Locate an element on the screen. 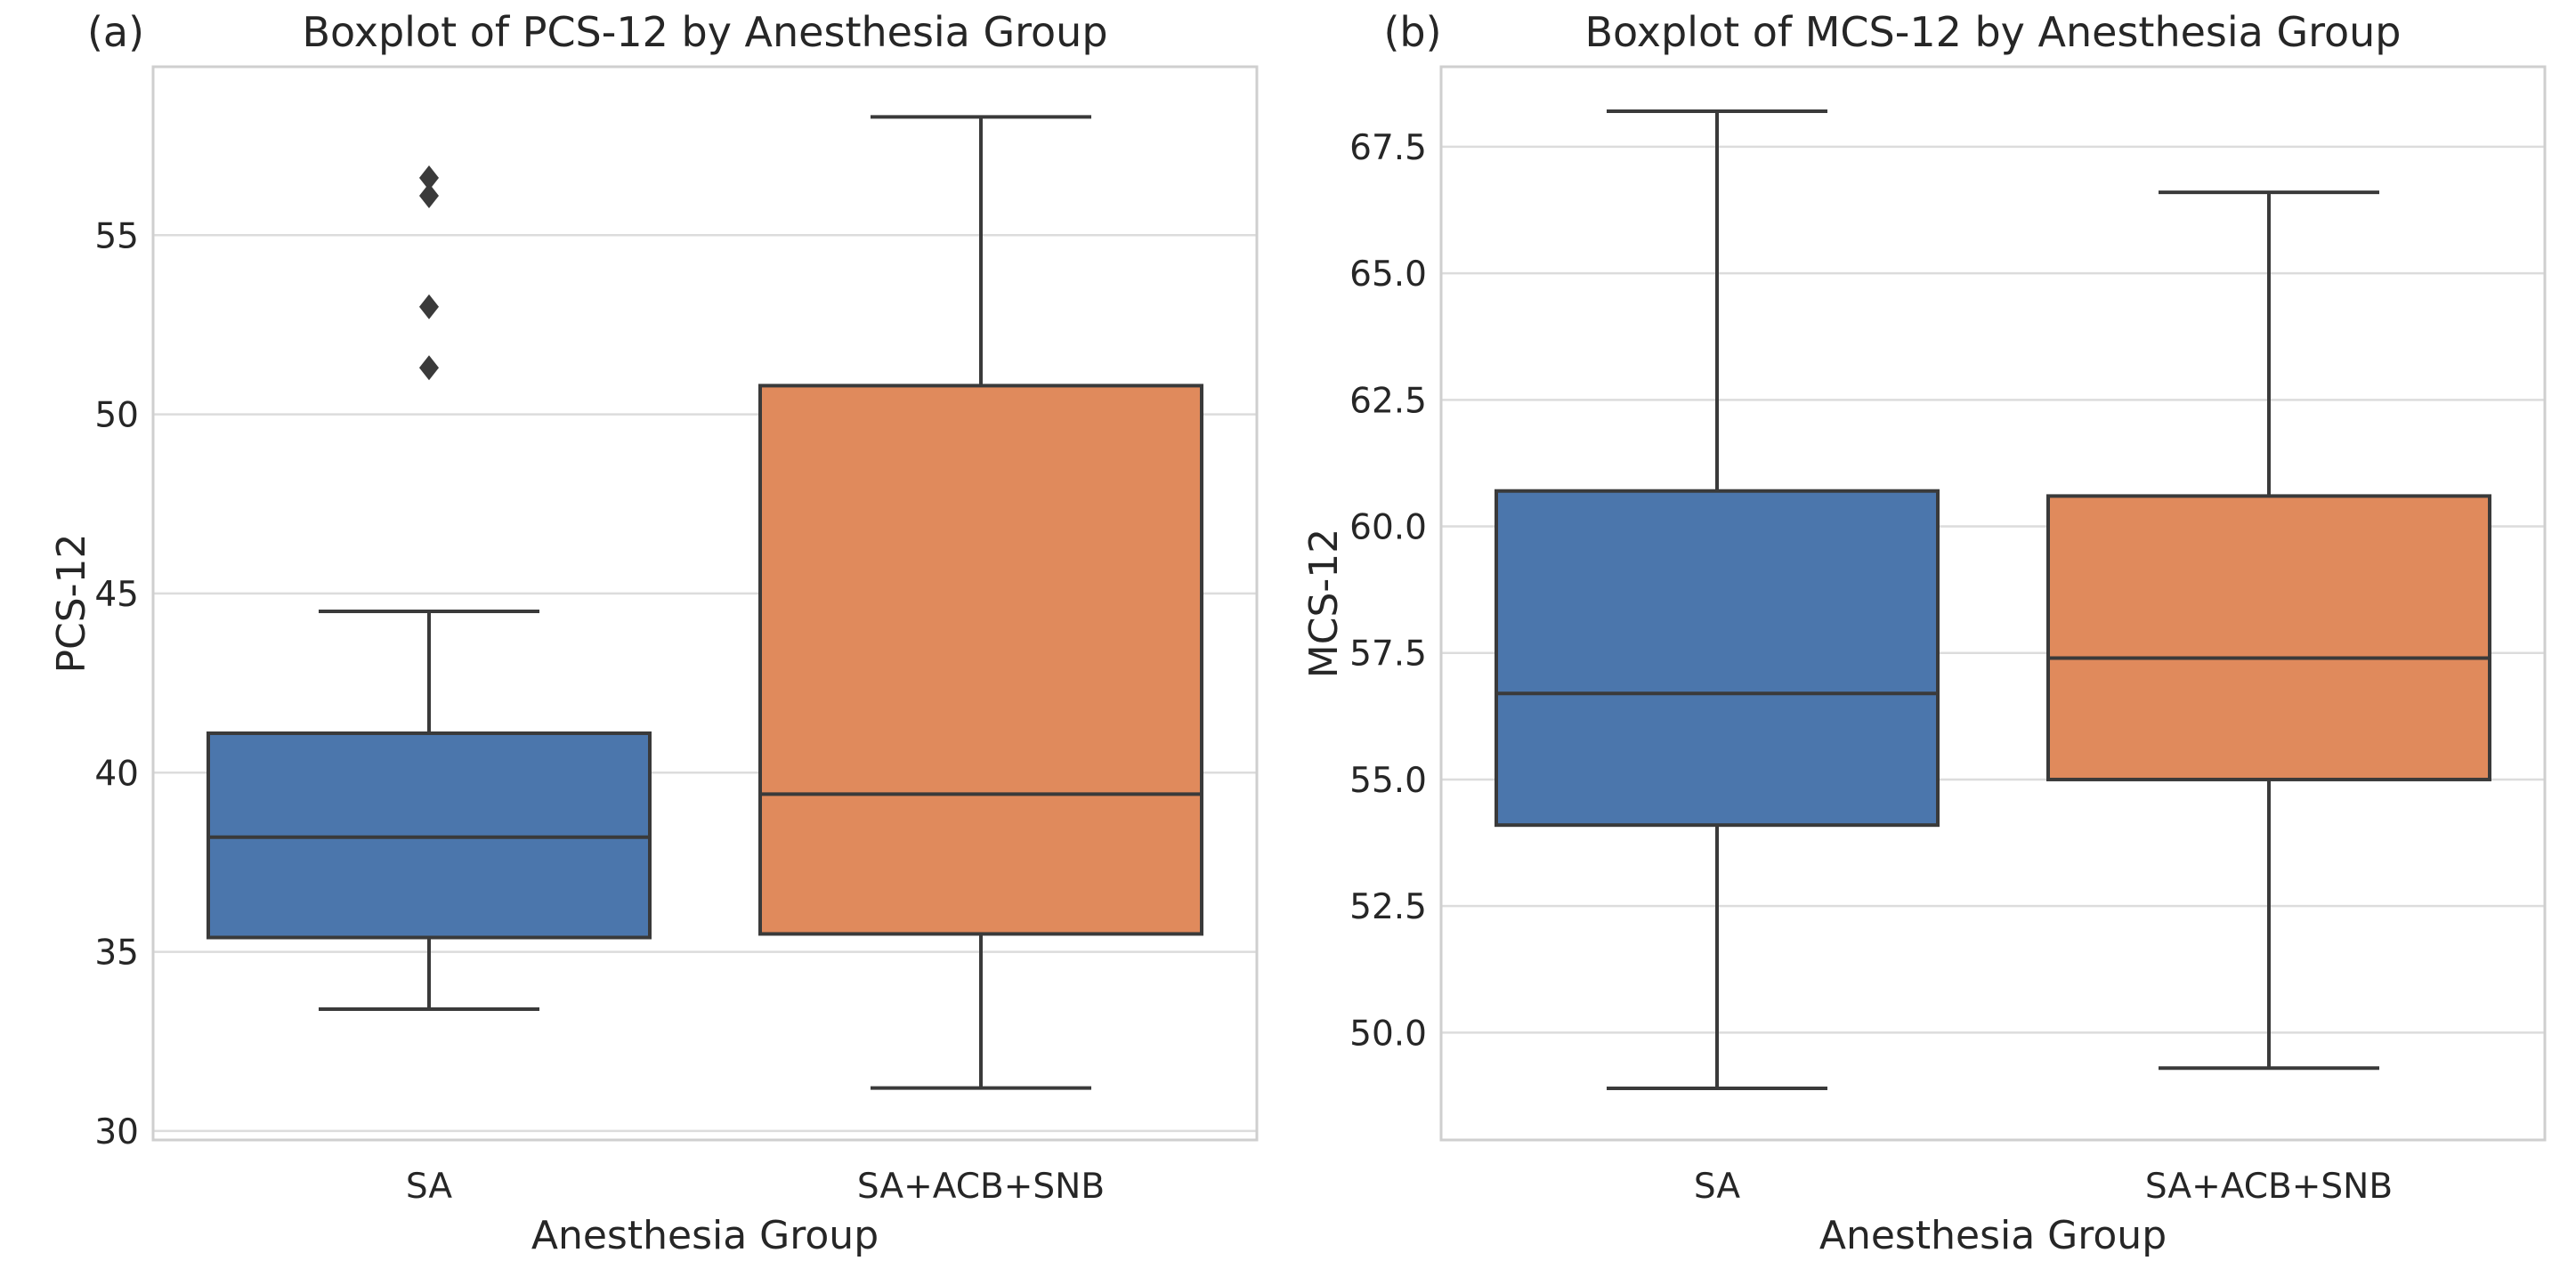  y-tick-label: 67.5 is located at coordinates (1388, 148).